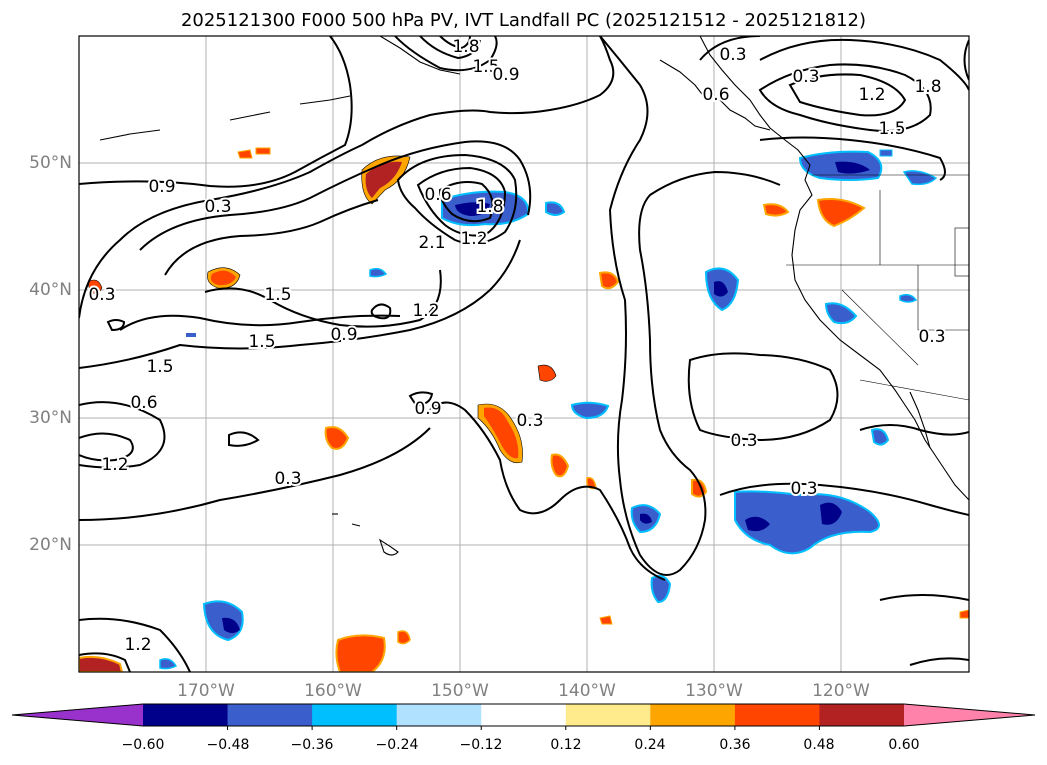 This screenshot has height=765, width=1047. What do you see at coordinates (841, 691) in the screenshot?
I see `lon-label: 120°W` at bounding box center [841, 691].